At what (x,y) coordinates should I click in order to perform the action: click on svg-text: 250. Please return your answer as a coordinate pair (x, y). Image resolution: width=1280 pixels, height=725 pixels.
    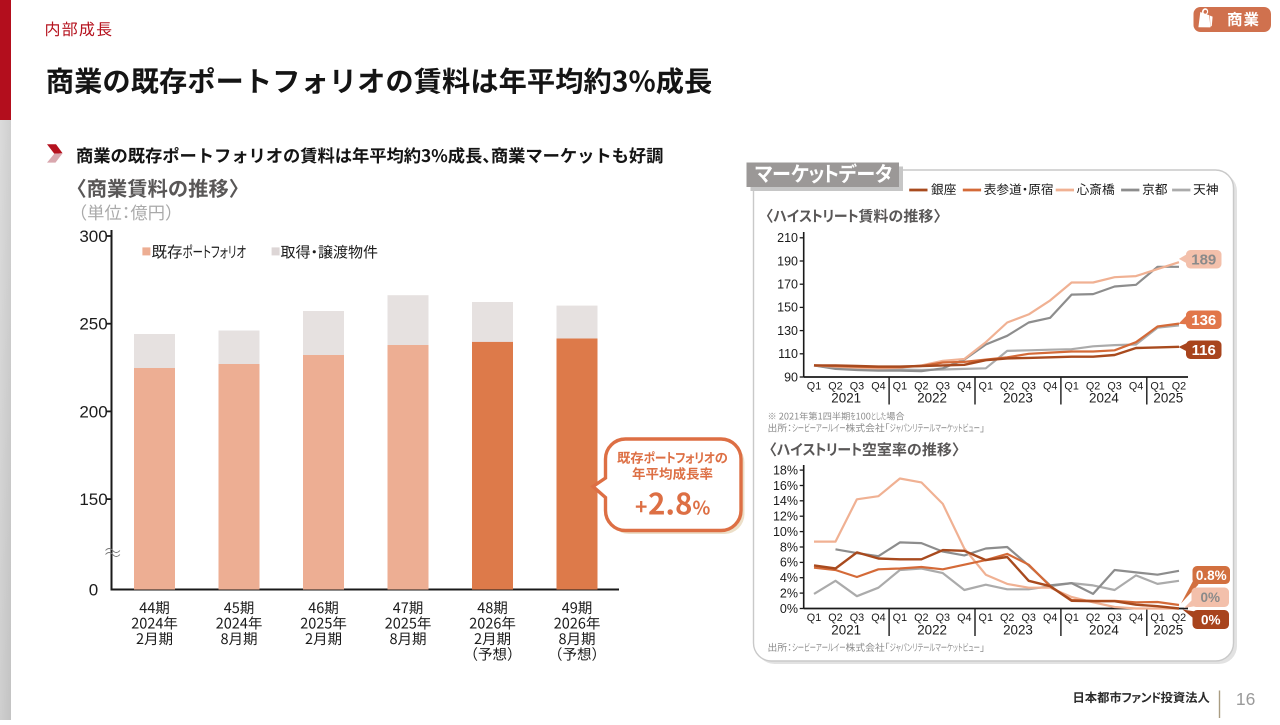
    Looking at the image, I should click on (93, 324).